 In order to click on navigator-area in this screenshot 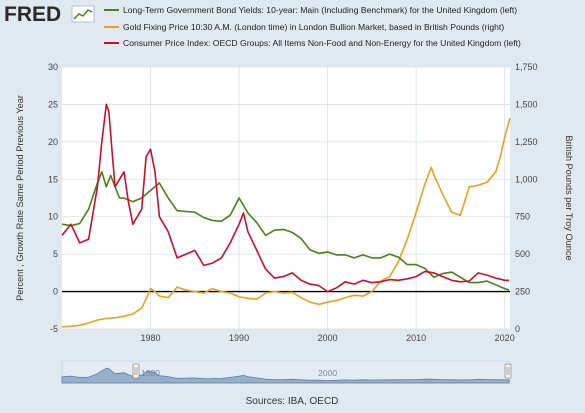, I will do `click(285, 375)`.